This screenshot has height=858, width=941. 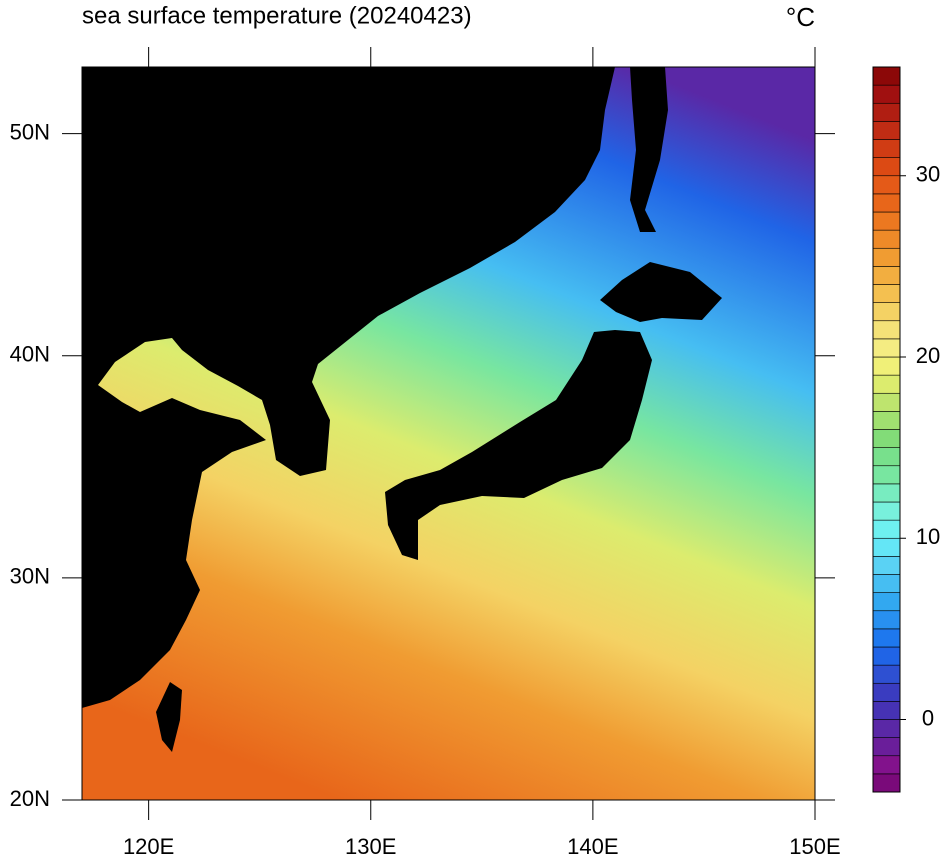 What do you see at coordinates (30, 131) in the screenshot?
I see `y-tick-label: 50N` at bounding box center [30, 131].